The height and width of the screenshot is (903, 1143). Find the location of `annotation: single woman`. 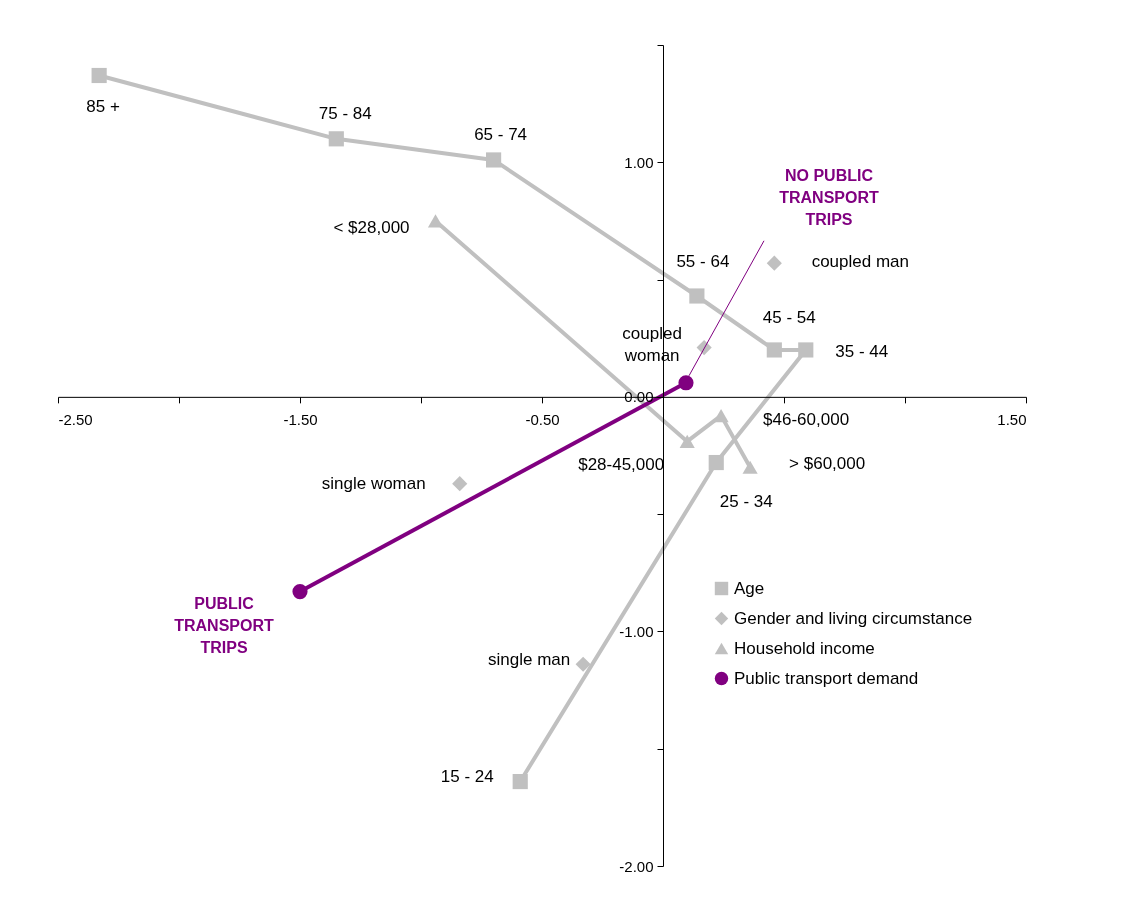

annotation: single woman is located at coordinates (373, 483).